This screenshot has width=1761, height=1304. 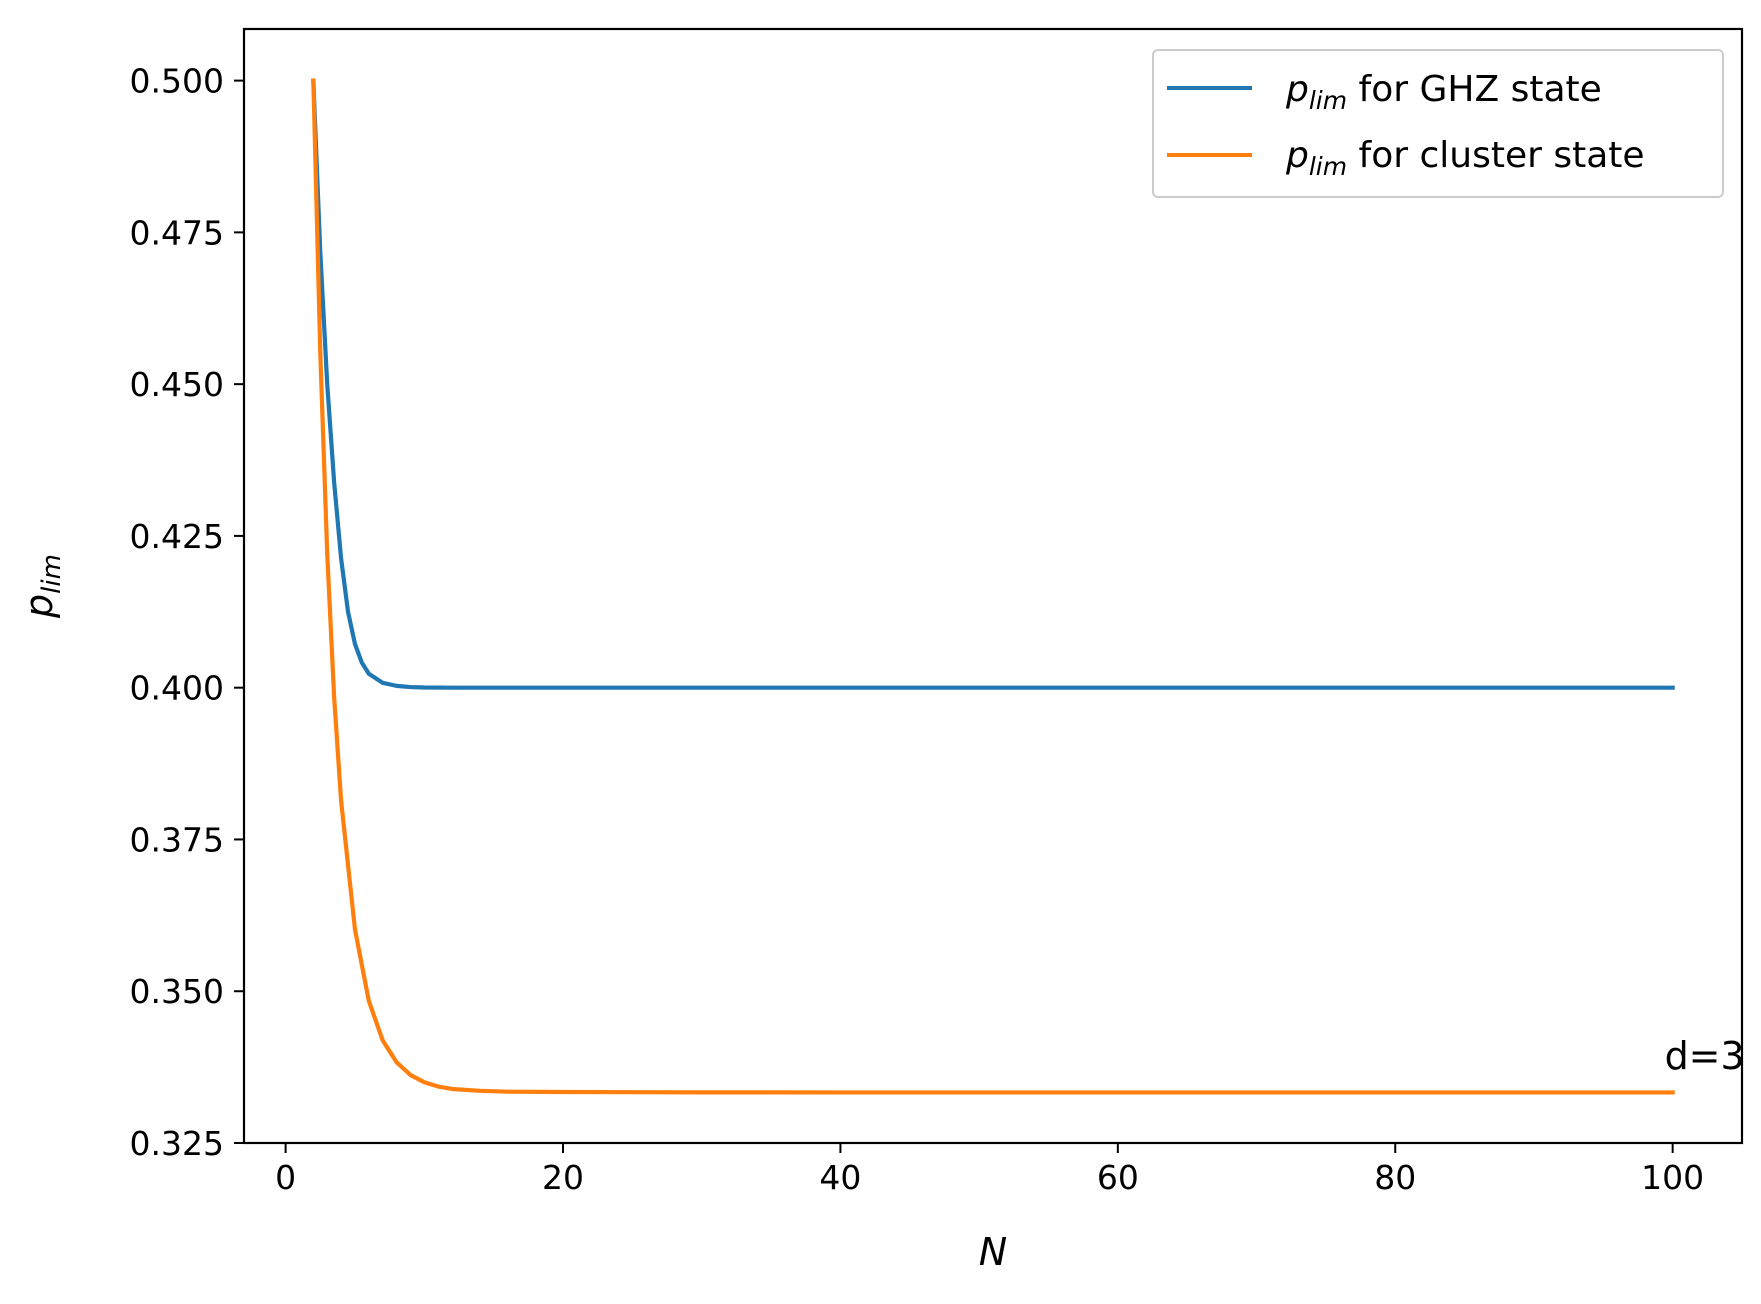 I want to click on x-tick-label: 60, so click(x=1118, y=1177).